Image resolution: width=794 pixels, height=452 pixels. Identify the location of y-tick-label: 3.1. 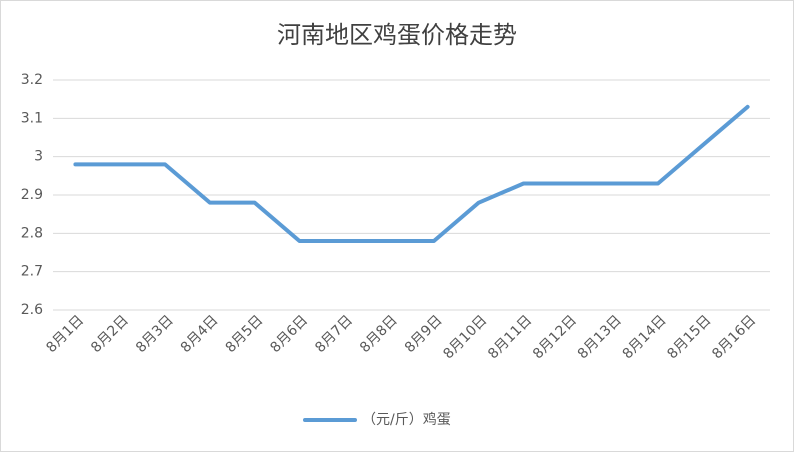
(32, 118).